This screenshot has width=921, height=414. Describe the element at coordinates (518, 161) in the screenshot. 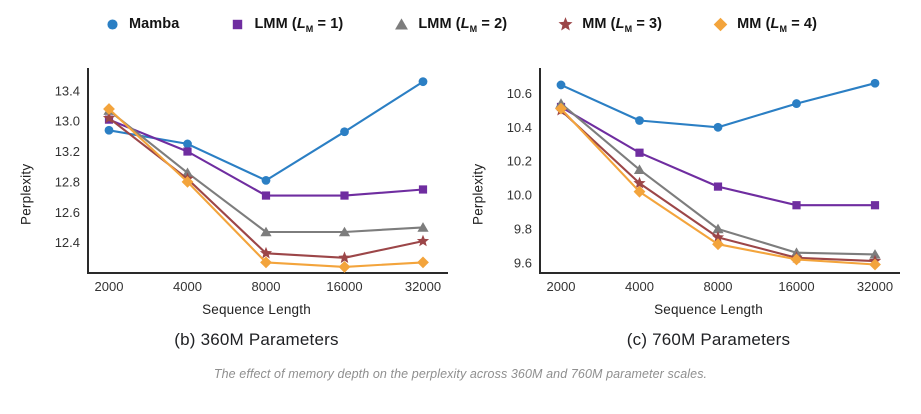

I see `svg-text: 10.2` at that location.